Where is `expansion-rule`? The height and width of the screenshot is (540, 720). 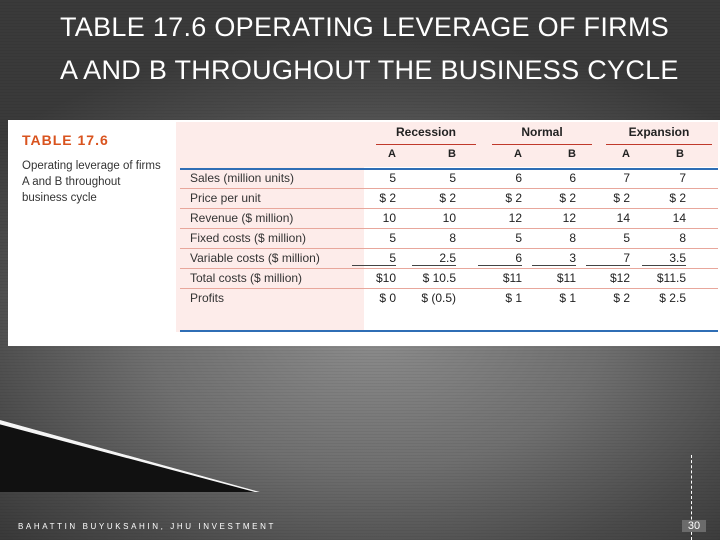
expansion-rule is located at coordinates (659, 144).